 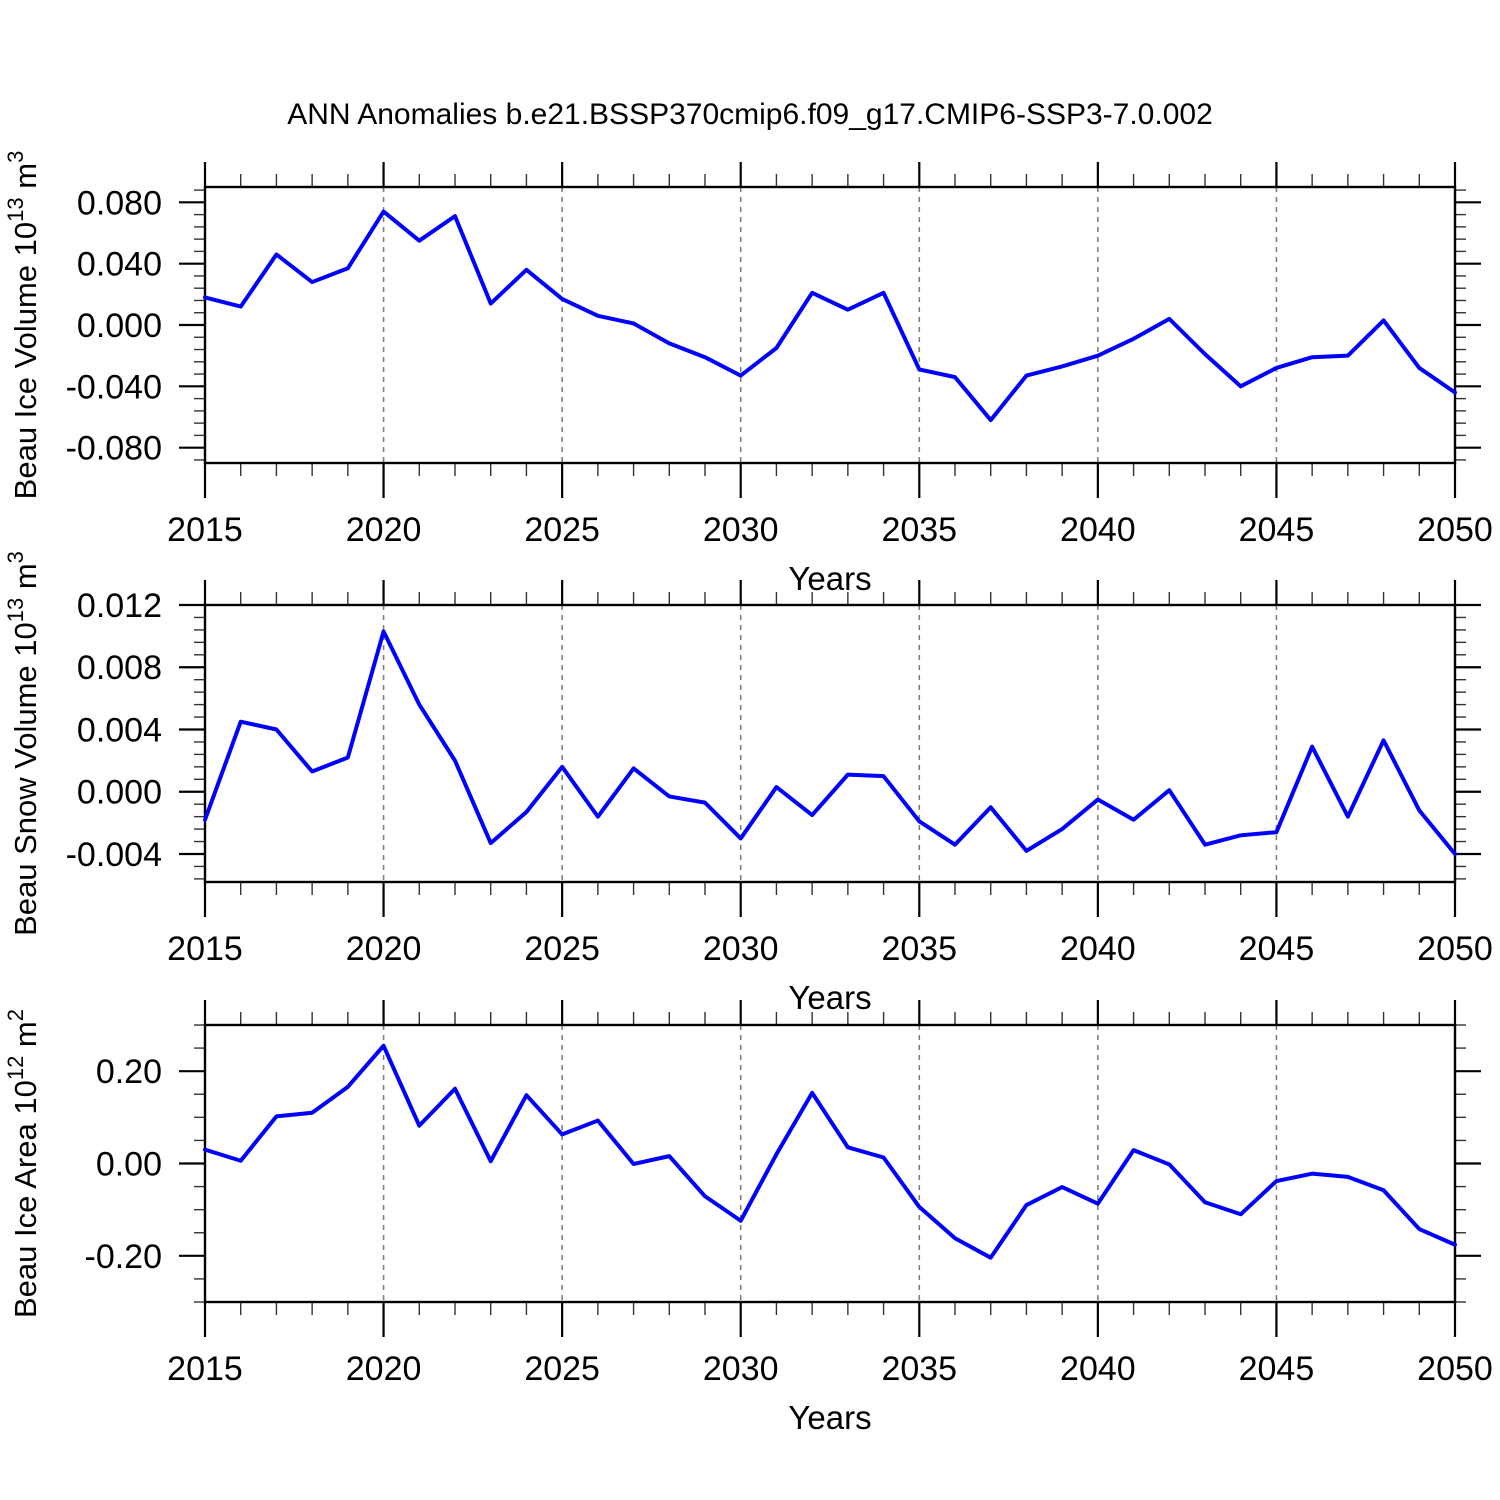 What do you see at coordinates (119, 730) in the screenshot?
I see `y-tick-label: 0.004` at bounding box center [119, 730].